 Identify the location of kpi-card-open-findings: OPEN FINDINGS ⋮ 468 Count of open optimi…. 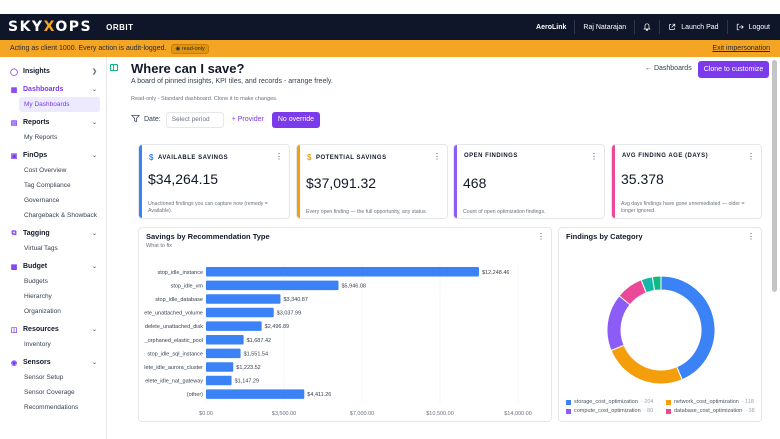
(529, 181).